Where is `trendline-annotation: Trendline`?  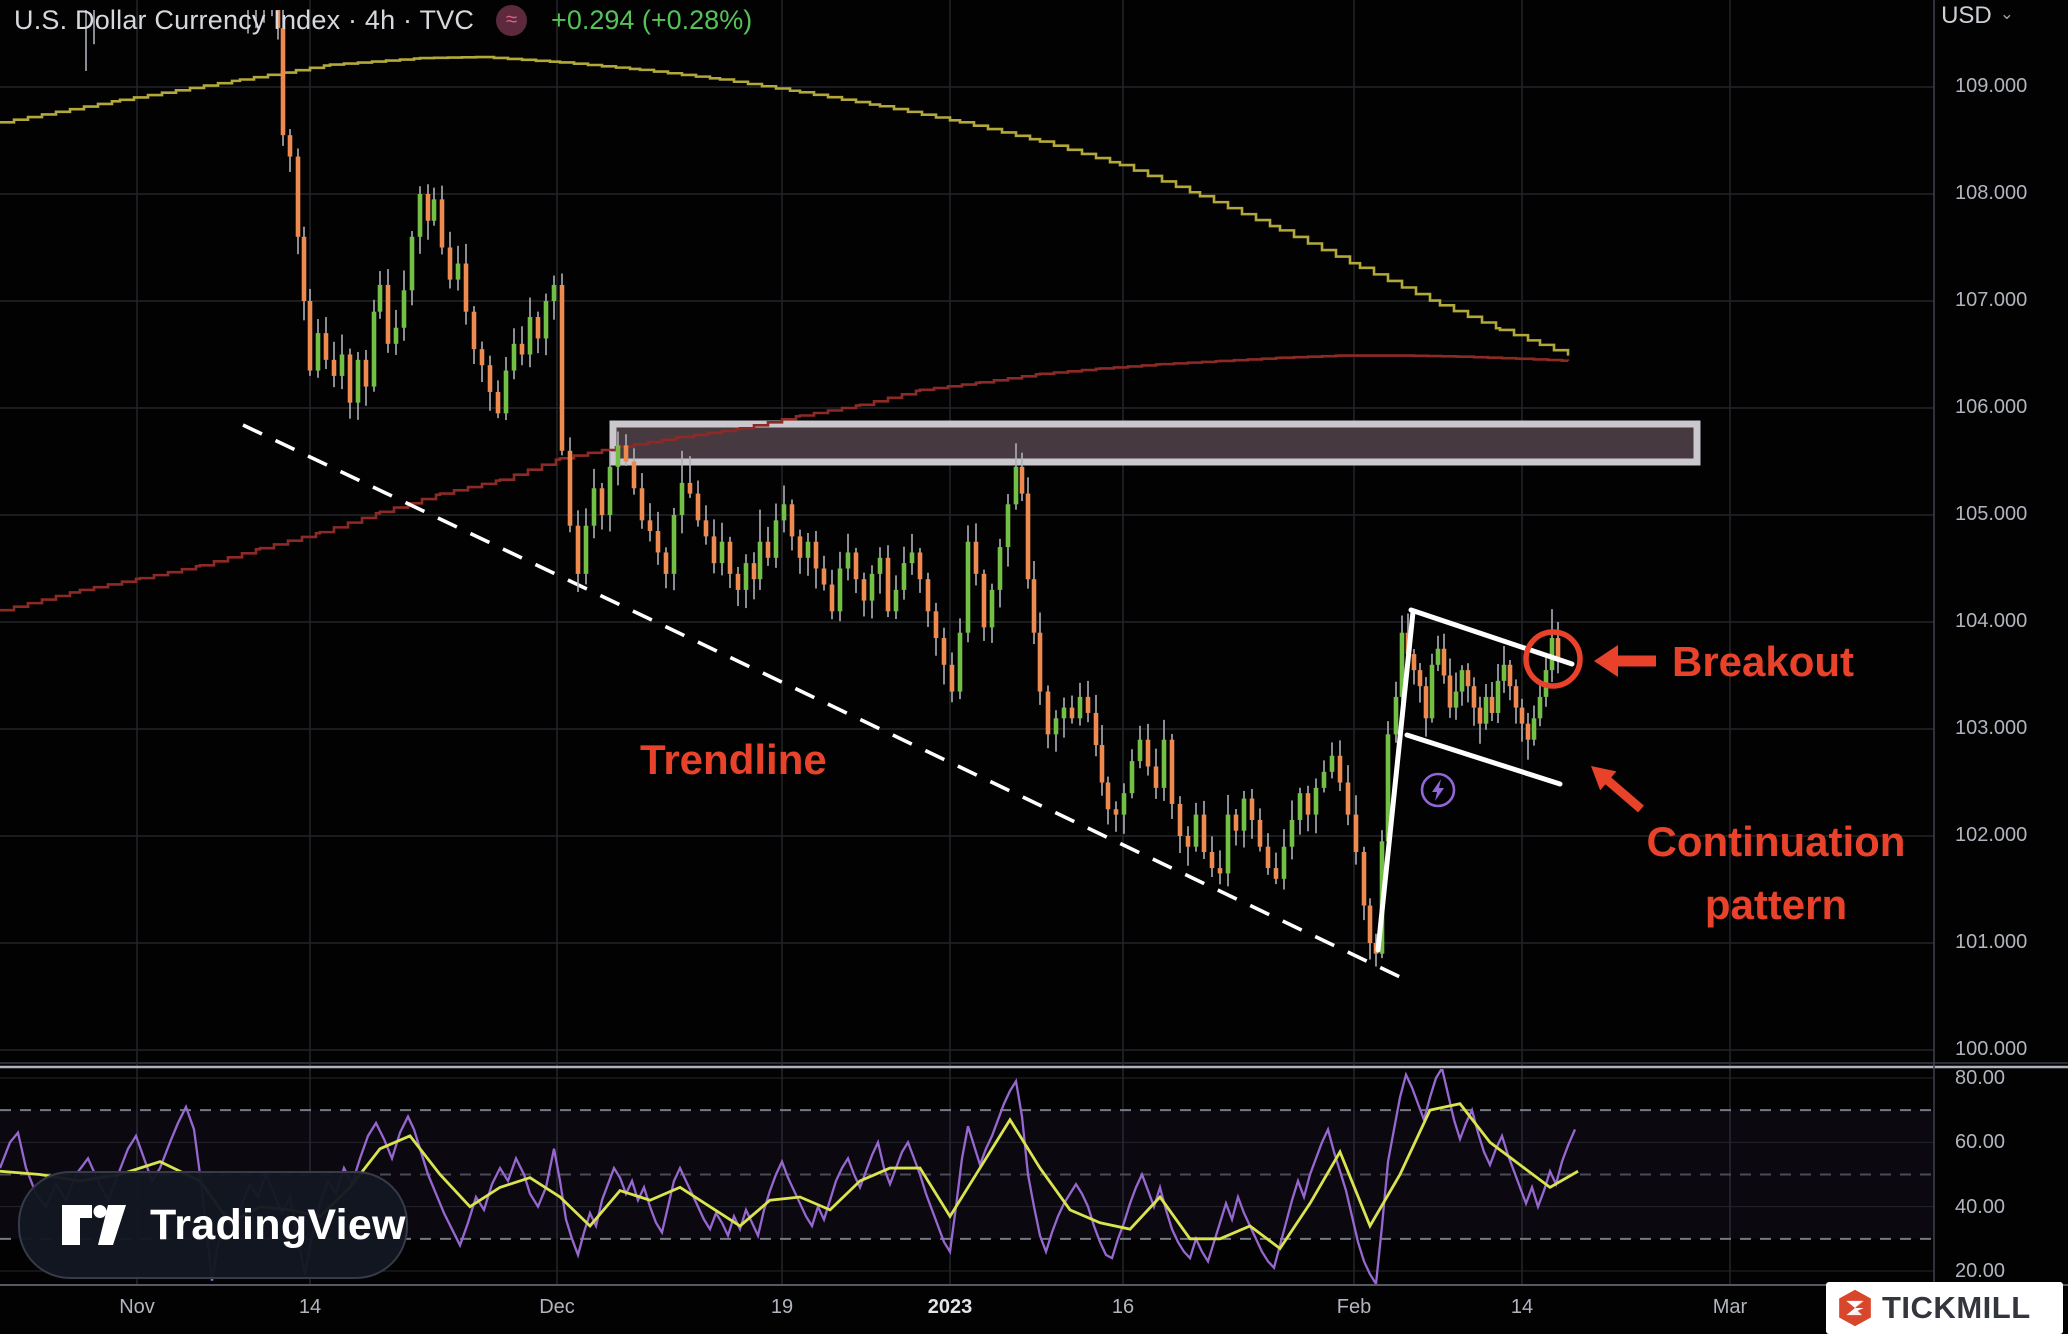
trendline-annotation: Trendline is located at coordinates (733, 759).